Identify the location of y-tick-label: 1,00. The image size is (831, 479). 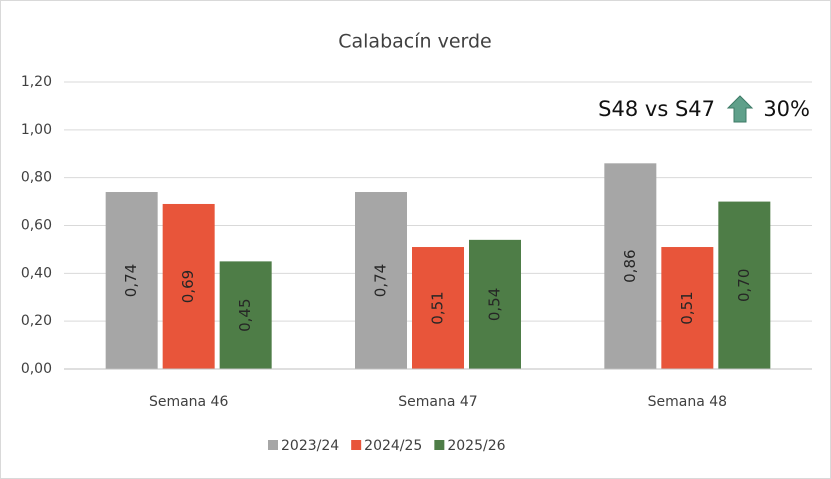
(36, 130).